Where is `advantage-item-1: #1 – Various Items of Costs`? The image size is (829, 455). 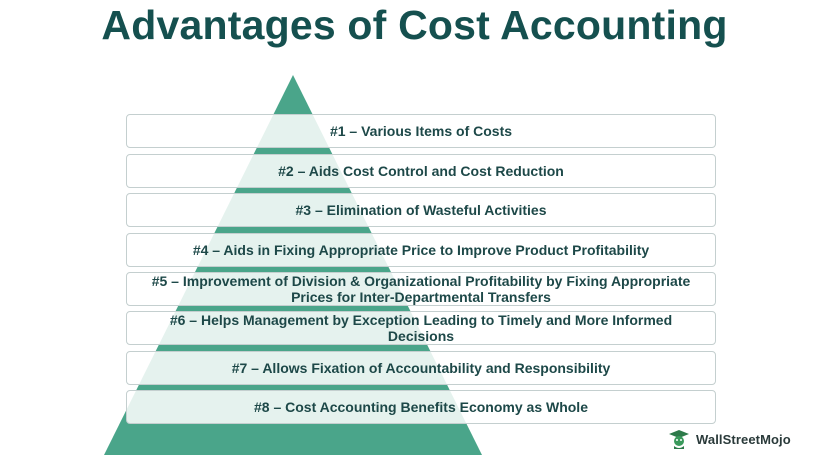 advantage-item-1: #1 – Various Items of Costs is located at coordinates (421, 131).